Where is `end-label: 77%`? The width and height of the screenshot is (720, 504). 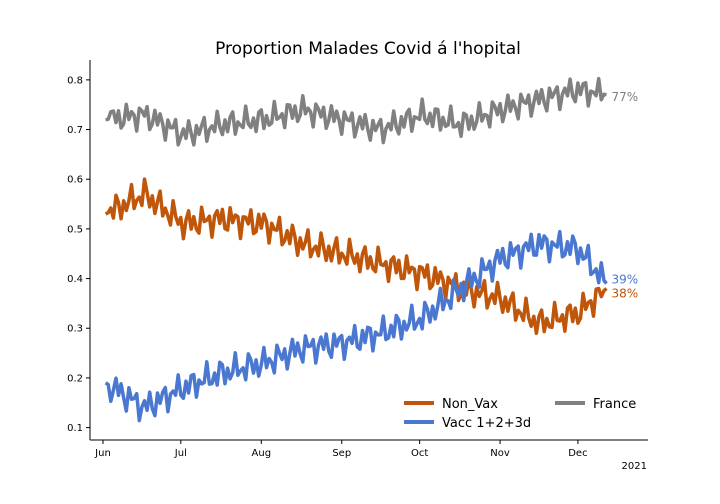 end-label: 77% is located at coordinates (624, 97).